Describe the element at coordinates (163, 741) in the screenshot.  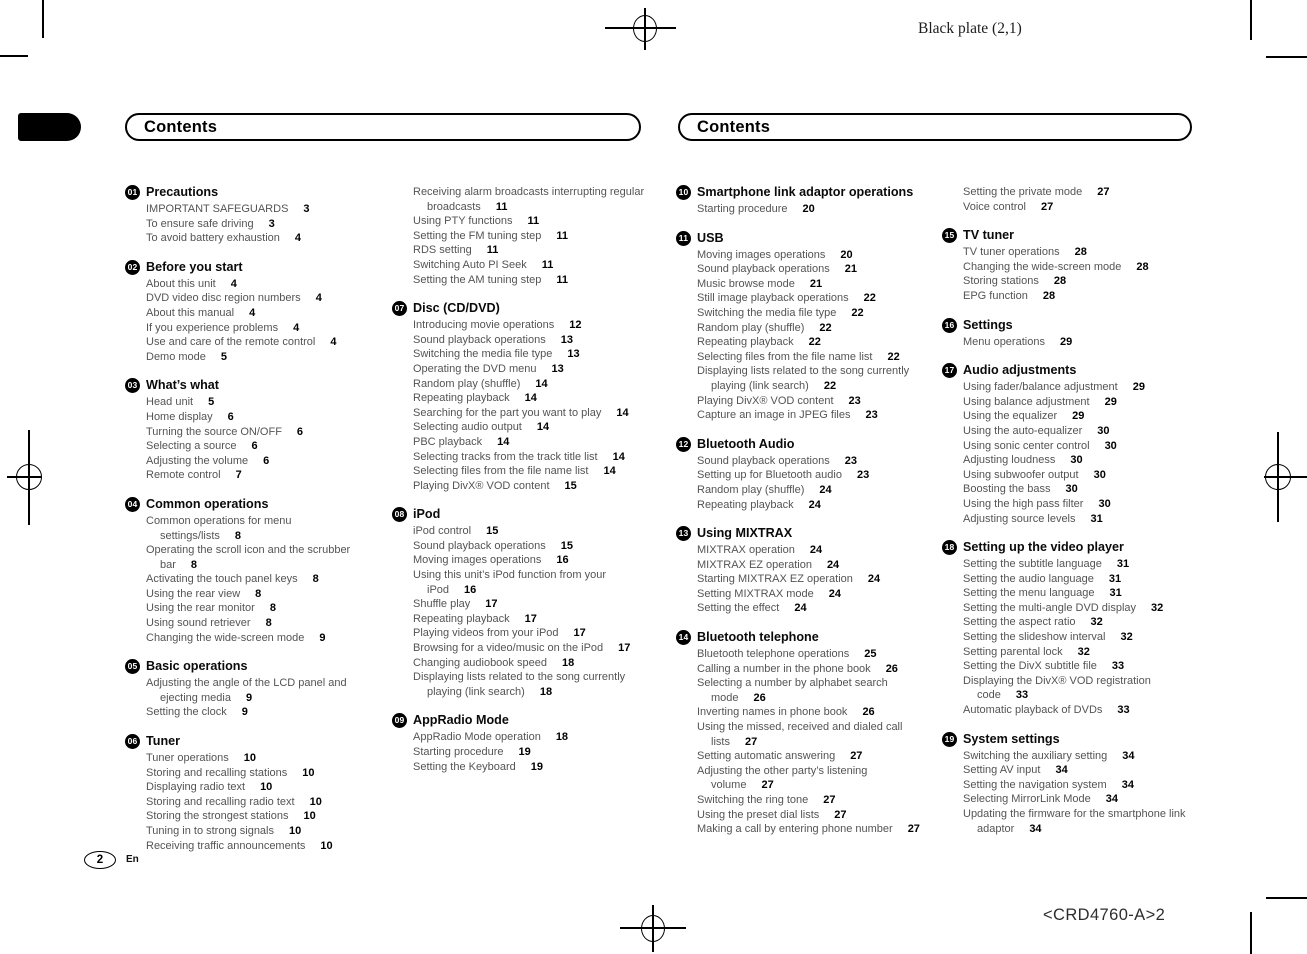
I see `section-title: Tuner` at that location.